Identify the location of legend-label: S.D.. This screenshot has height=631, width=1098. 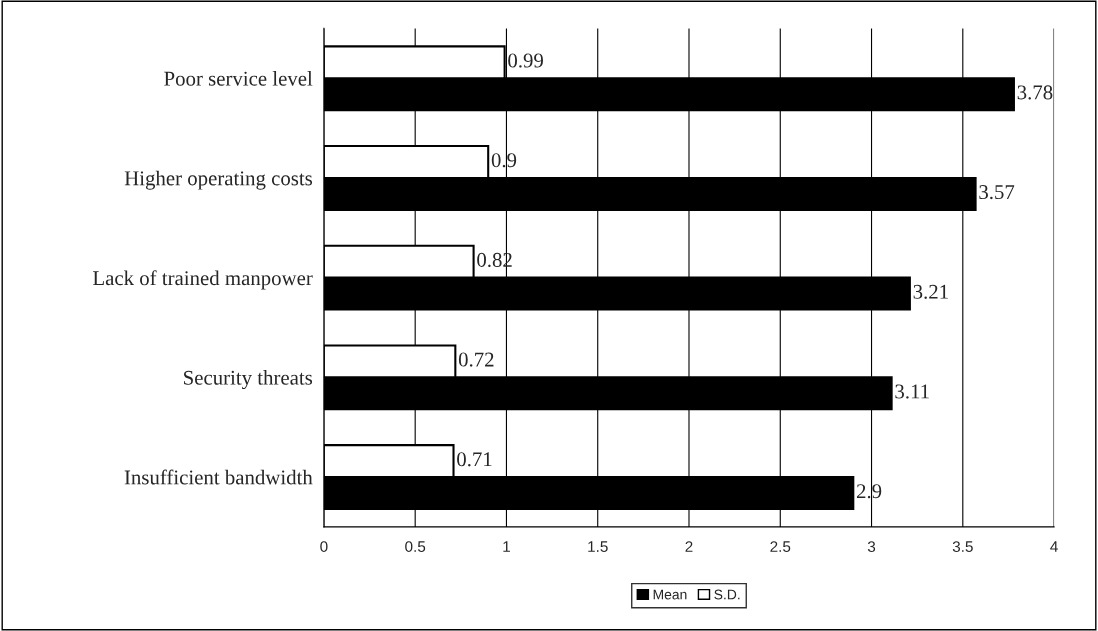
(727, 594).